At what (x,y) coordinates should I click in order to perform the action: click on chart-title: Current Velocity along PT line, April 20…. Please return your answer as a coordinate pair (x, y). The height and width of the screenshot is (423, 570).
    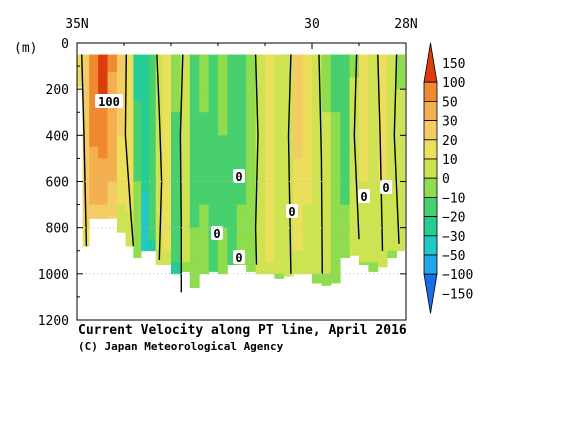
    Looking at the image, I should click on (242, 330).